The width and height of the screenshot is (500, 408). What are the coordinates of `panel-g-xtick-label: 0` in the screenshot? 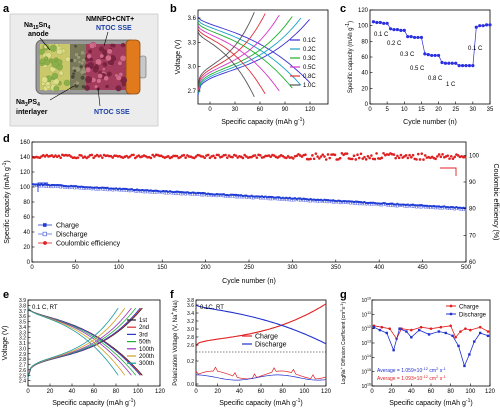 It's located at (372, 392).